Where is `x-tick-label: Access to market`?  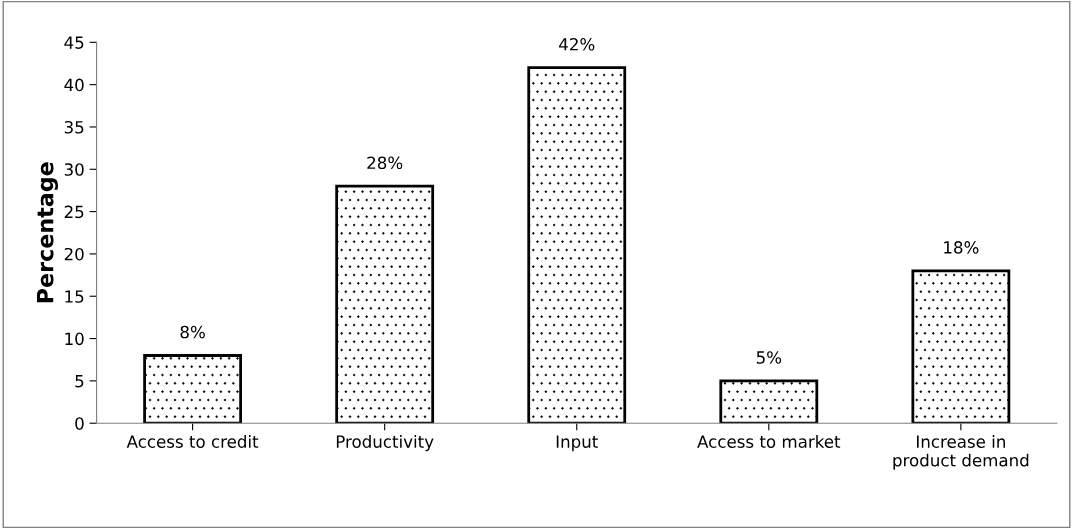
x-tick-label: Access to market is located at coordinates (769, 441).